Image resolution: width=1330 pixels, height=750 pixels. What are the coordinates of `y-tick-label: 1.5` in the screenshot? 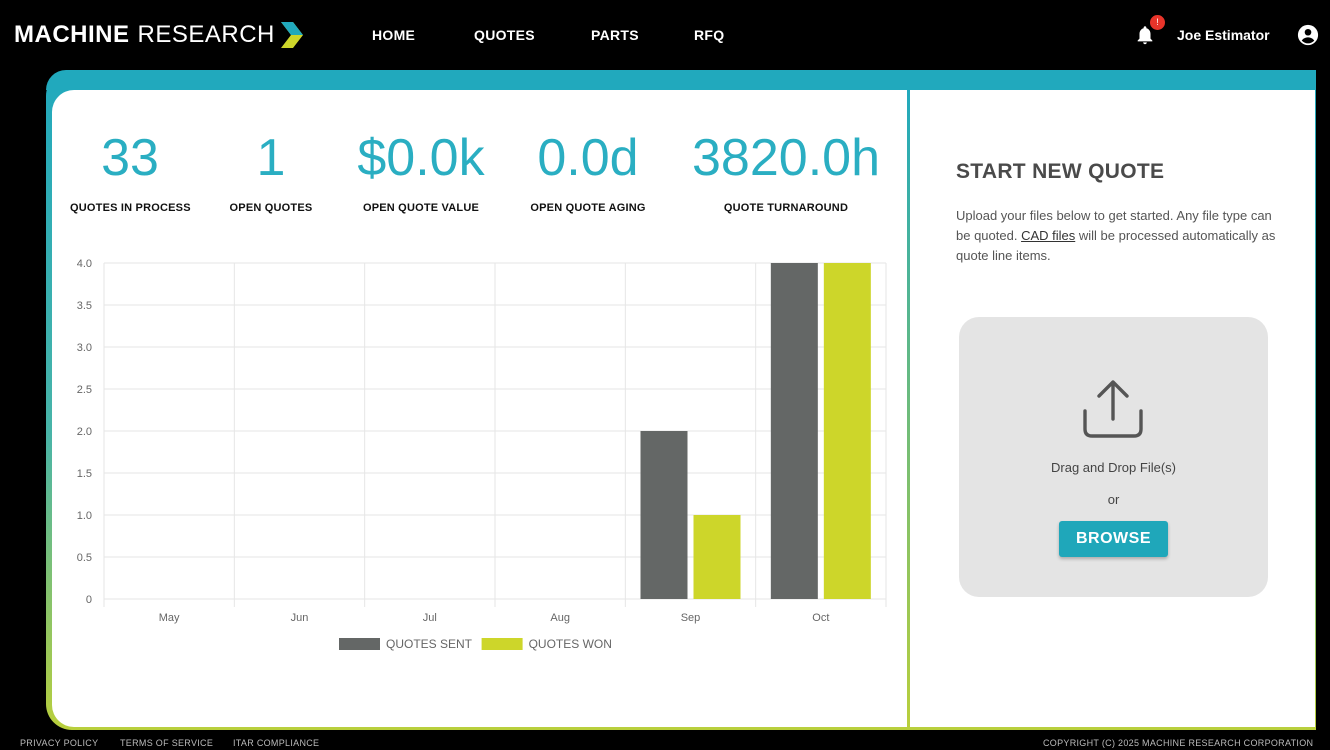 It's located at (84, 474).